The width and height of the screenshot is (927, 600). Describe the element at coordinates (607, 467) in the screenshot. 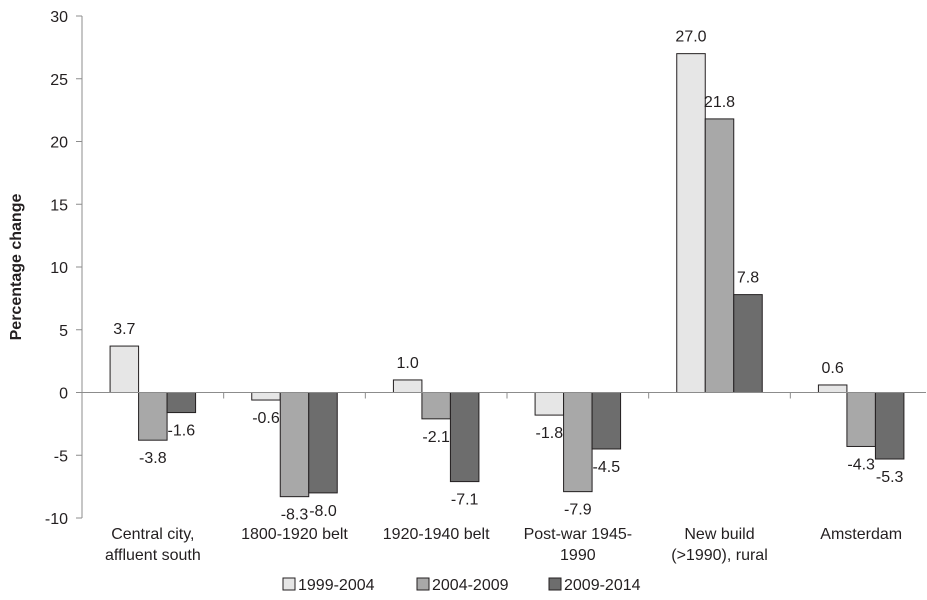

I see `data-label: -4.5` at that location.